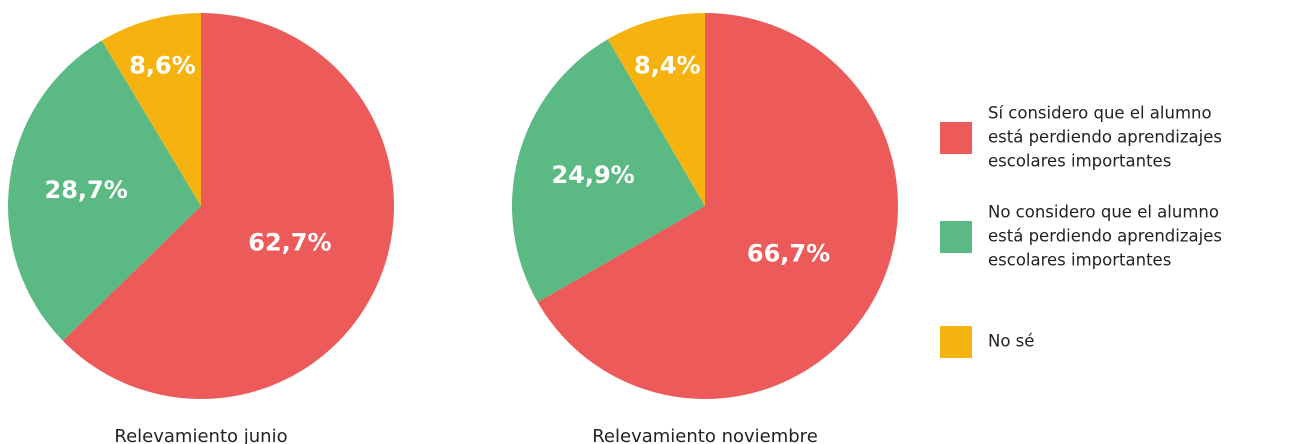 This screenshot has width=1290, height=444. What do you see at coordinates (200, 435) in the screenshot?
I see `pie-title: Relevamiento junio` at bounding box center [200, 435].